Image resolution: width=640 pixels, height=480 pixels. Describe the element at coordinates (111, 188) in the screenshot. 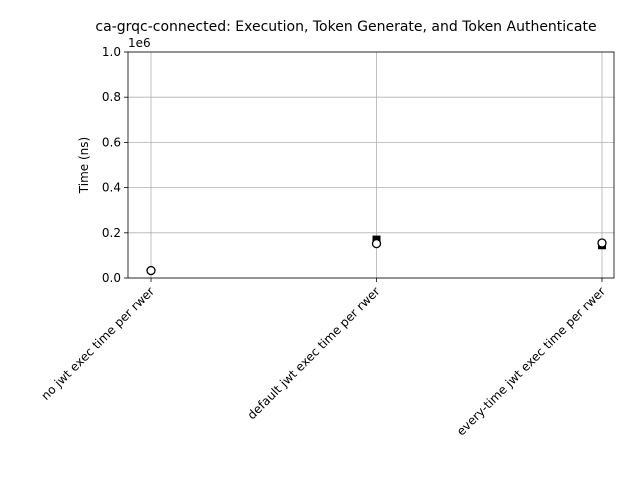

I see `y-tick-label-2: 0.4` at that location.